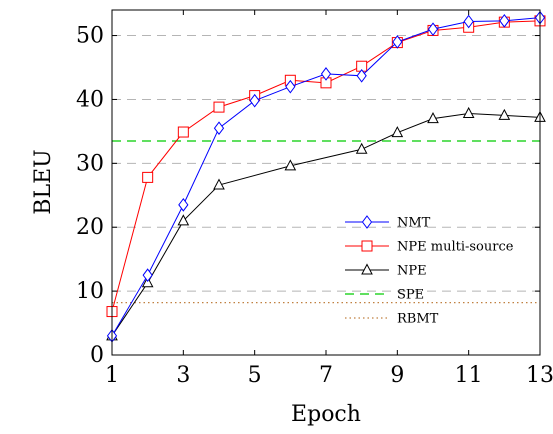 Image resolution: width=553 pixels, height=434 pixels. Describe the element at coordinates (392, 319) in the screenshot. I see `legend-item-rbmt: RBMT` at that location.